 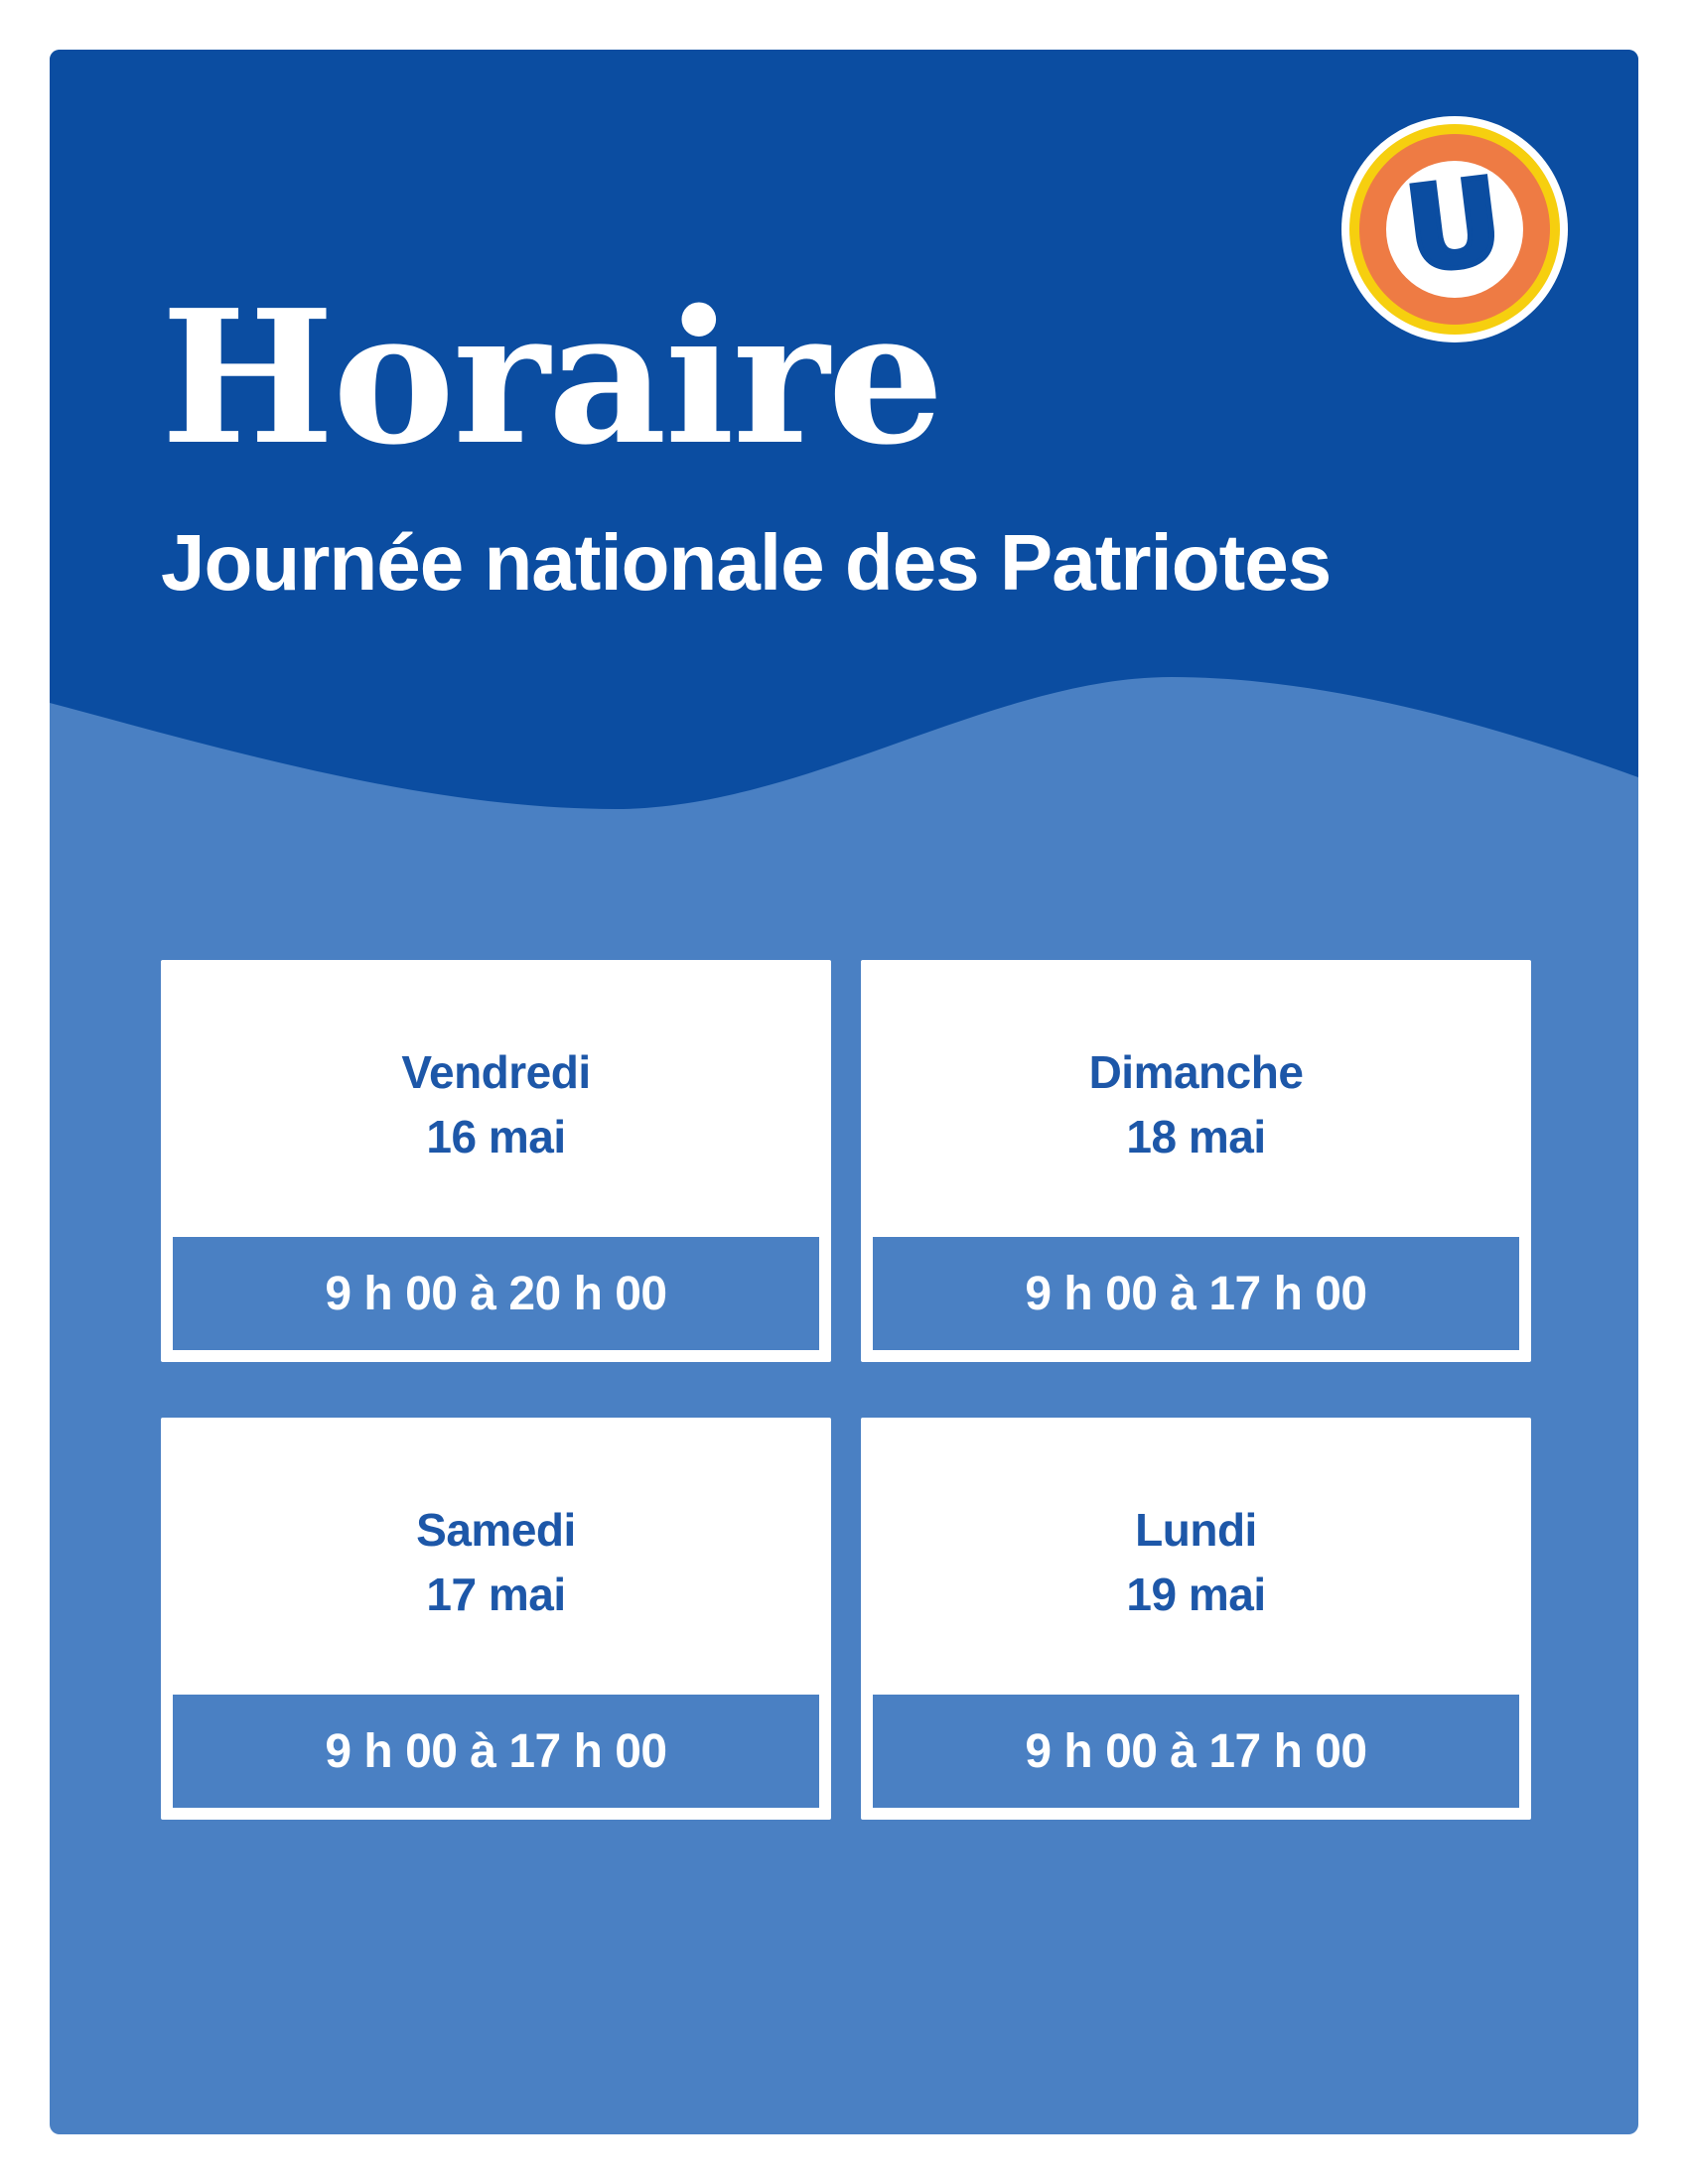 I want to click on page-title: Horaire, so click(x=552, y=377).